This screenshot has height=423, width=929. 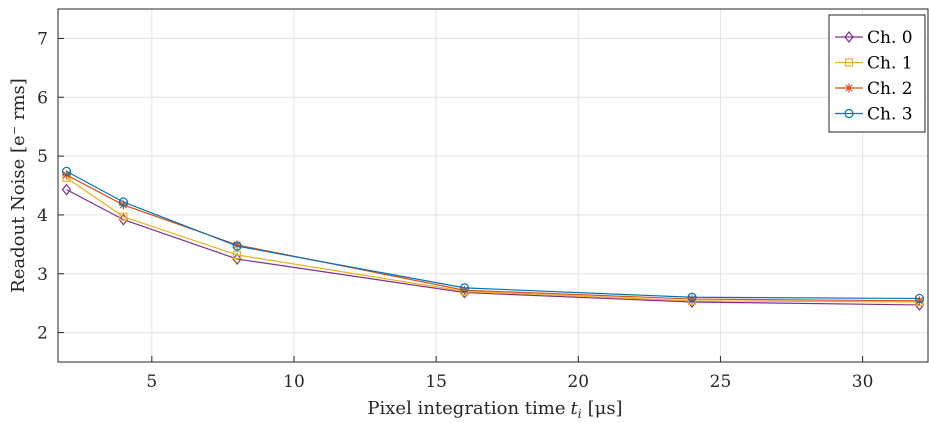 I want to click on legend-item: Ch. 3, so click(x=874, y=115).